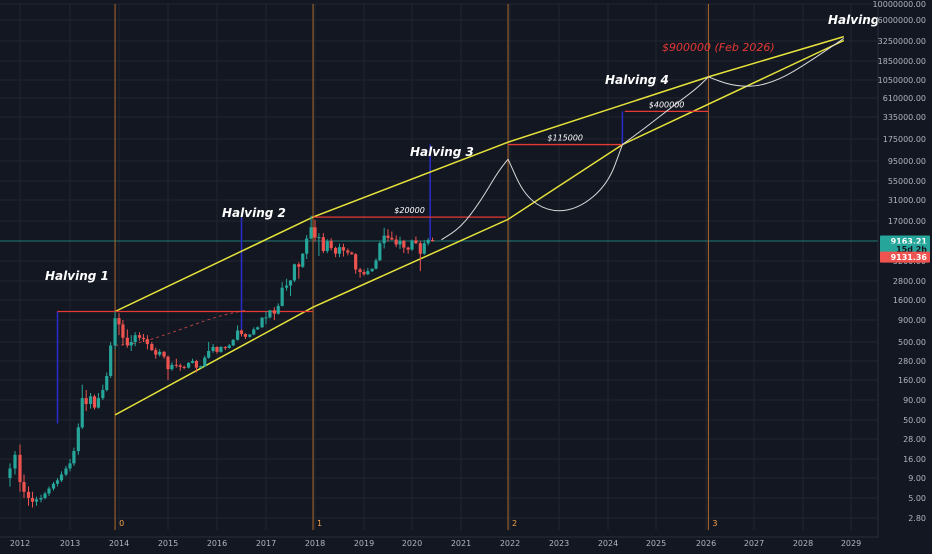  What do you see at coordinates (912, 342) in the screenshot?
I see `y-tick-label: 500.00` at bounding box center [912, 342].